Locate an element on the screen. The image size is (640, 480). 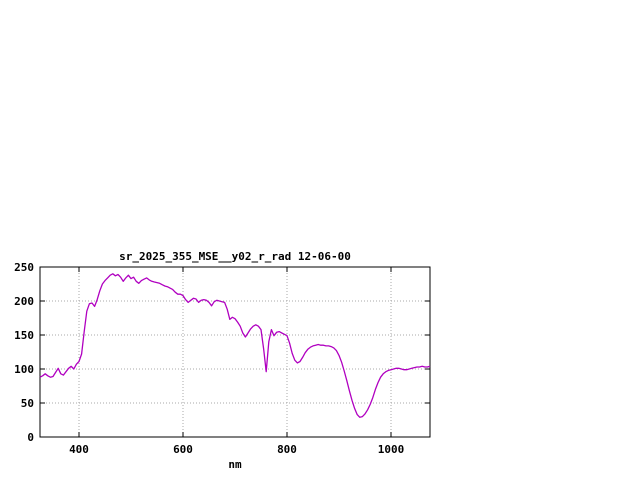
y-tick-label: 100 is located at coordinates (24, 369).